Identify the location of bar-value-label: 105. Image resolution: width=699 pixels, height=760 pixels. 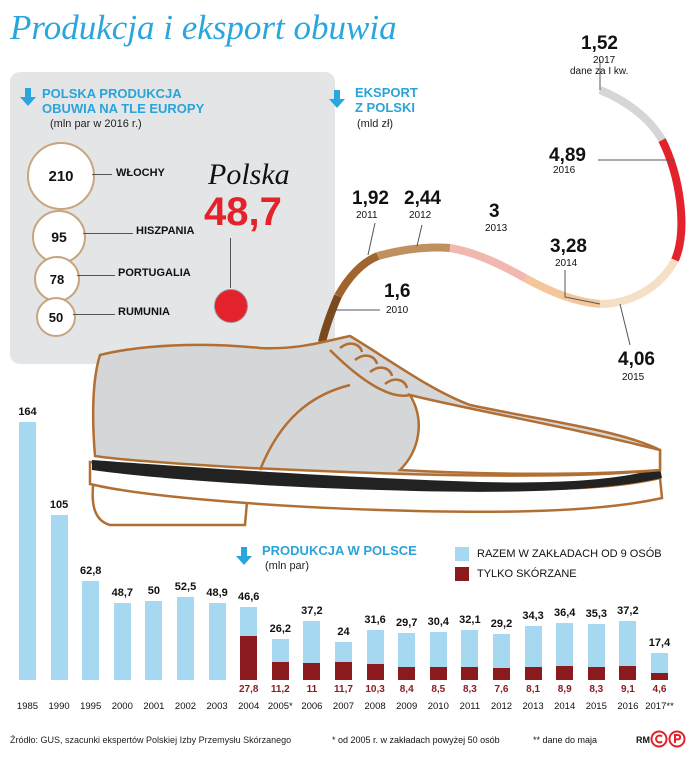
(59, 504).